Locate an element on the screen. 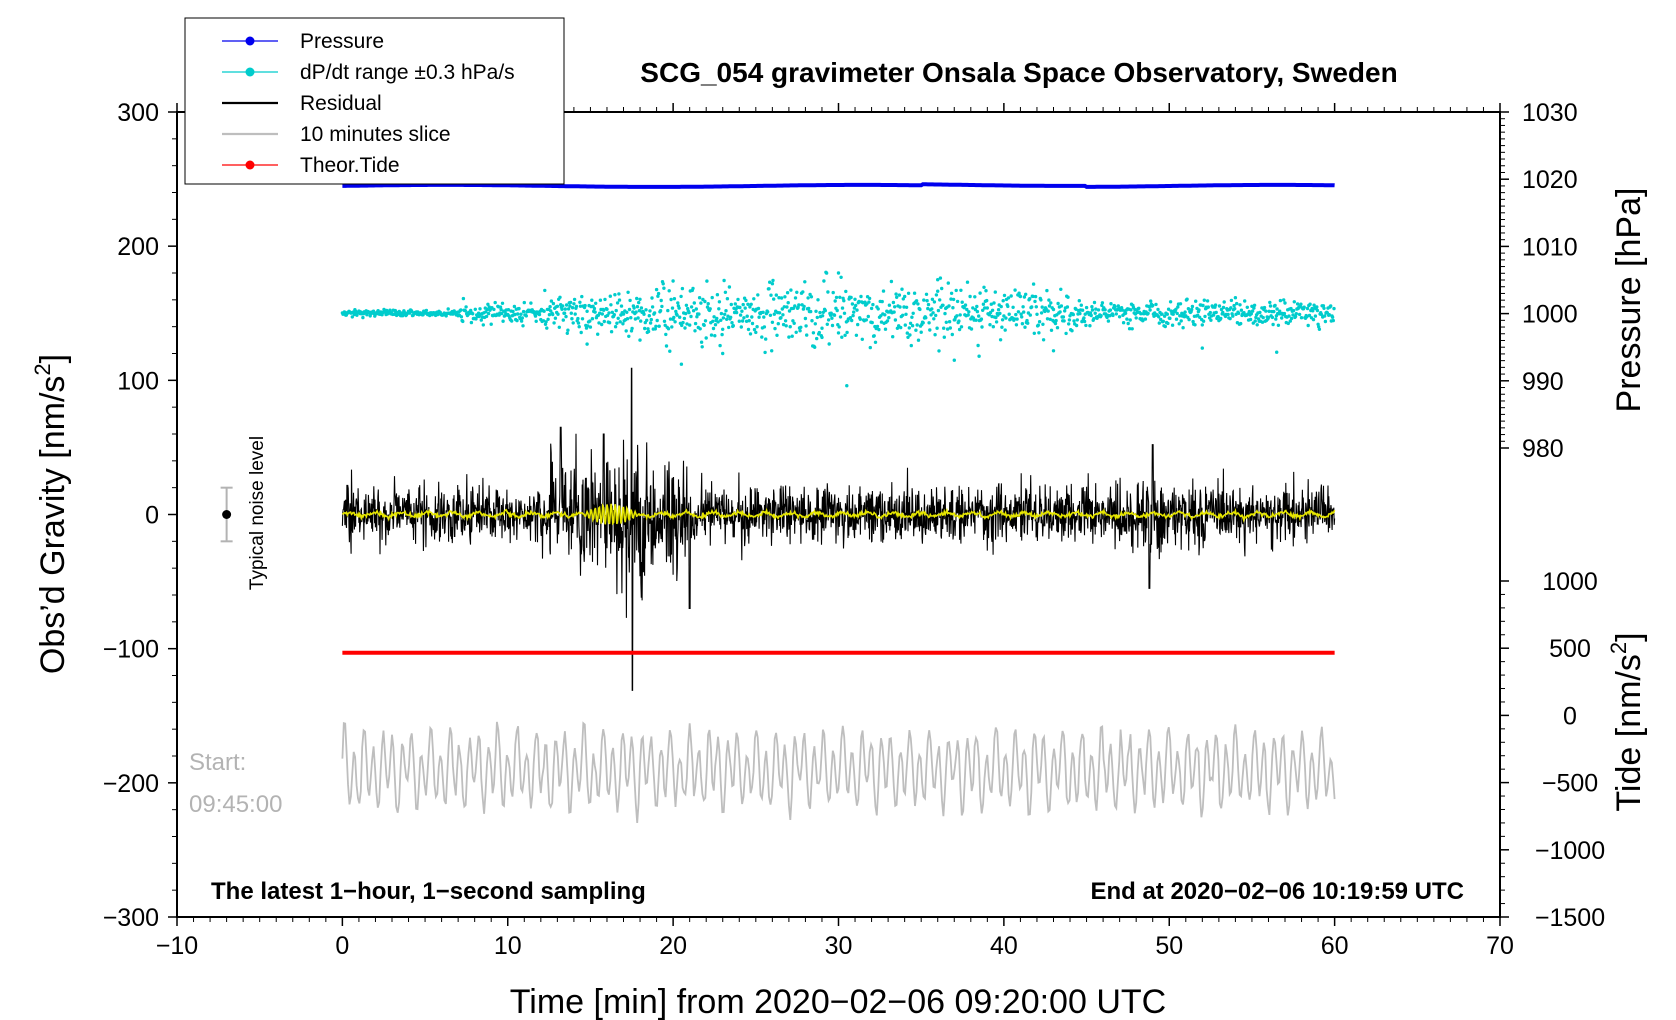  tide-axis-title-close: ] is located at coordinates (1629, 636).